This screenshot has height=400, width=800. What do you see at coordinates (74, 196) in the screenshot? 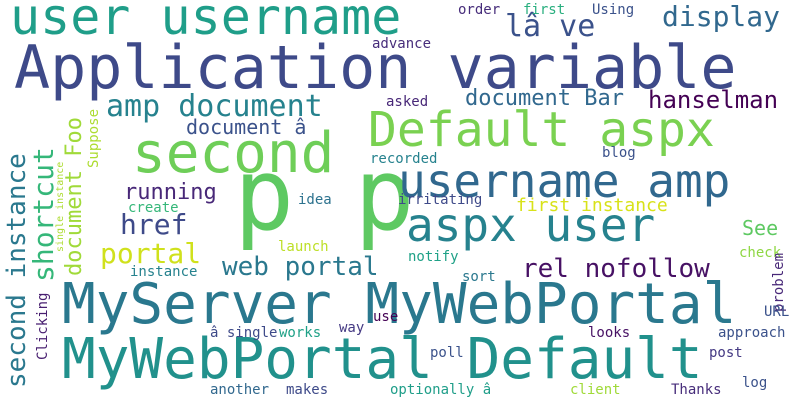
I see `word: document Foo` at bounding box center [74, 196].